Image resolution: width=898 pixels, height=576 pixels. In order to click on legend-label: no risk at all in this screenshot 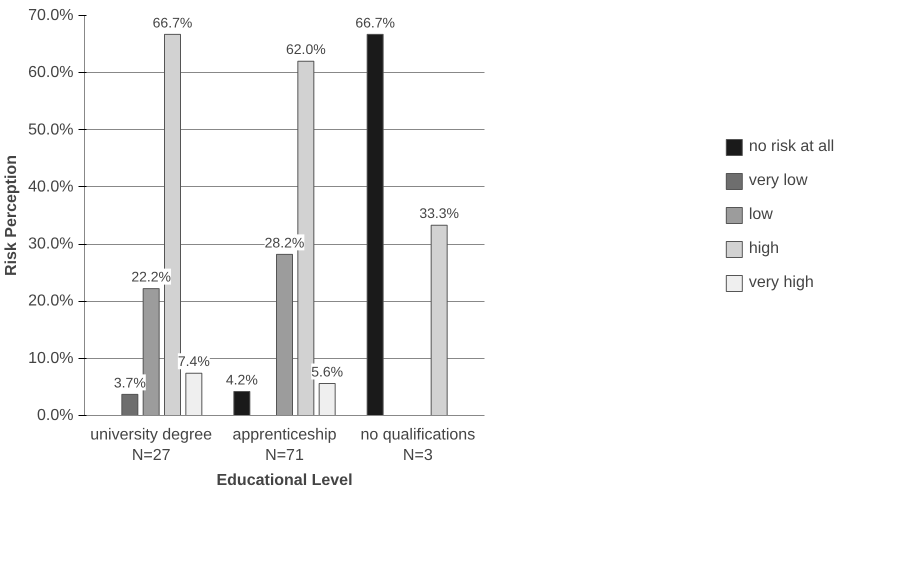, I will do `click(791, 147)`.